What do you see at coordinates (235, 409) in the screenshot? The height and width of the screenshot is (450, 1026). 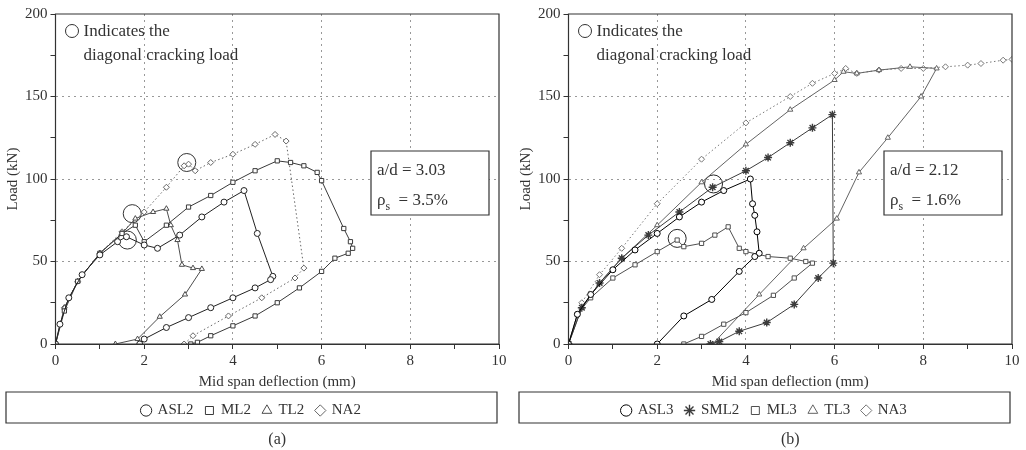 I see `legend-label: ML2` at bounding box center [235, 409].